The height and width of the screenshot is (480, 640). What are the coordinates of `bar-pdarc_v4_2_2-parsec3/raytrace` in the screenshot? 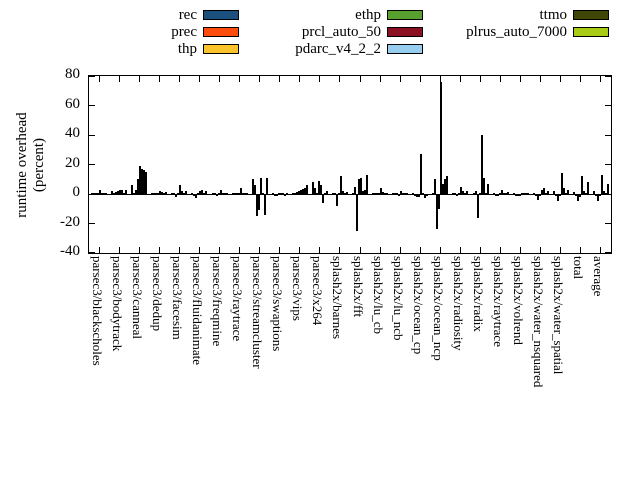 It's located at (242, 193).